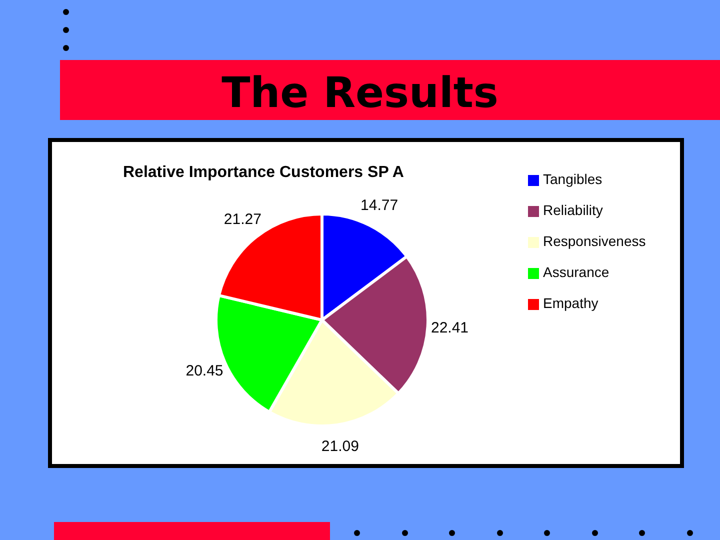 The image size is (720, 540). I want to click on legend-label: Empathy, so click(570, 303).